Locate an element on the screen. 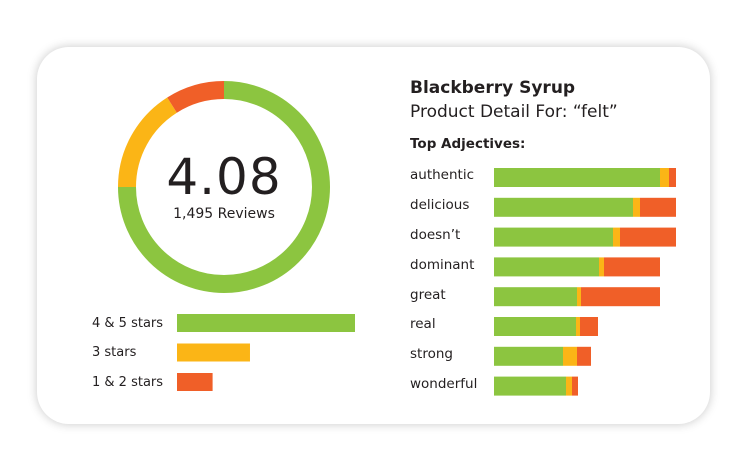 The image size is (749, 476). adjective-label: authentic is located at coordinates (442, 175).